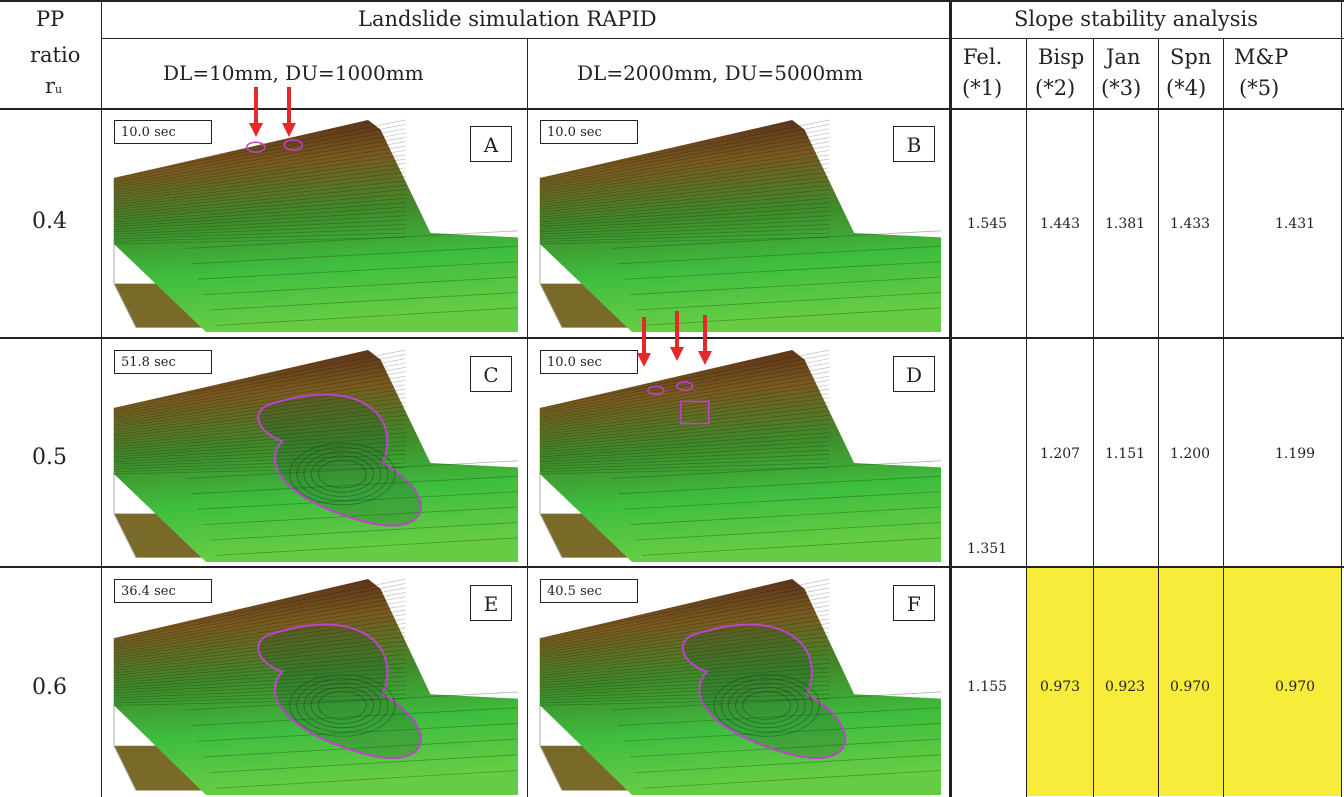  I want to click on col-dl1-header: DL=10mm, DU=1000mm, so click(293, 73).